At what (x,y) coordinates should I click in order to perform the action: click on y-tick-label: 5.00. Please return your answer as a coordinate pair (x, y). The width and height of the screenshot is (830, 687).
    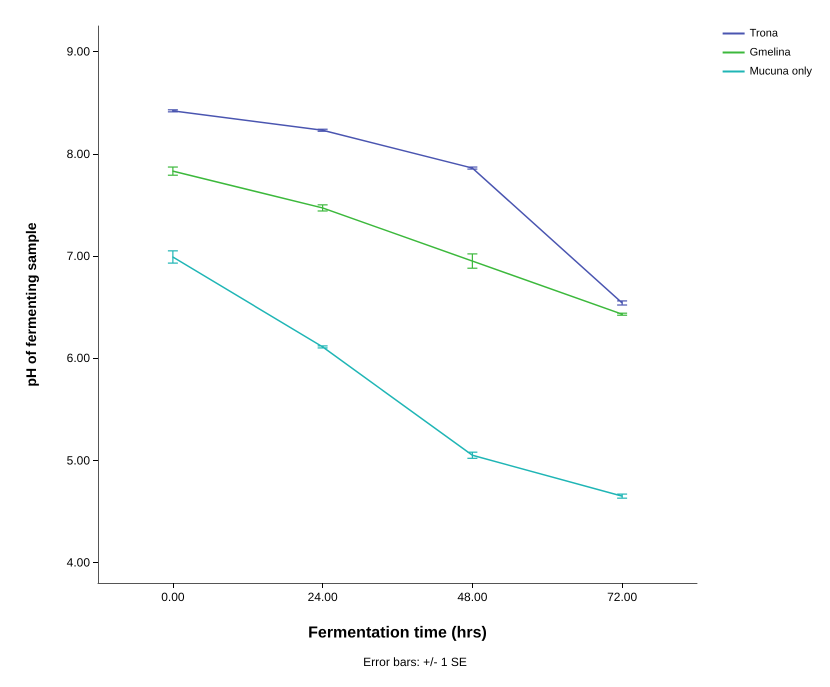
    Looking at the image, I should click on (78, 460).